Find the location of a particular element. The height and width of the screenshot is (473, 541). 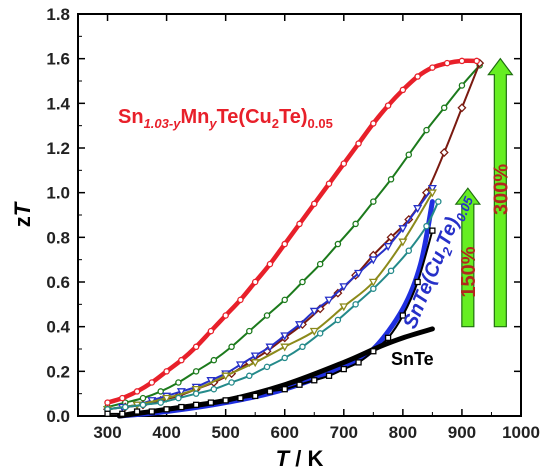

y-tick-label: 0.6 is located at coordinates (58, 282).